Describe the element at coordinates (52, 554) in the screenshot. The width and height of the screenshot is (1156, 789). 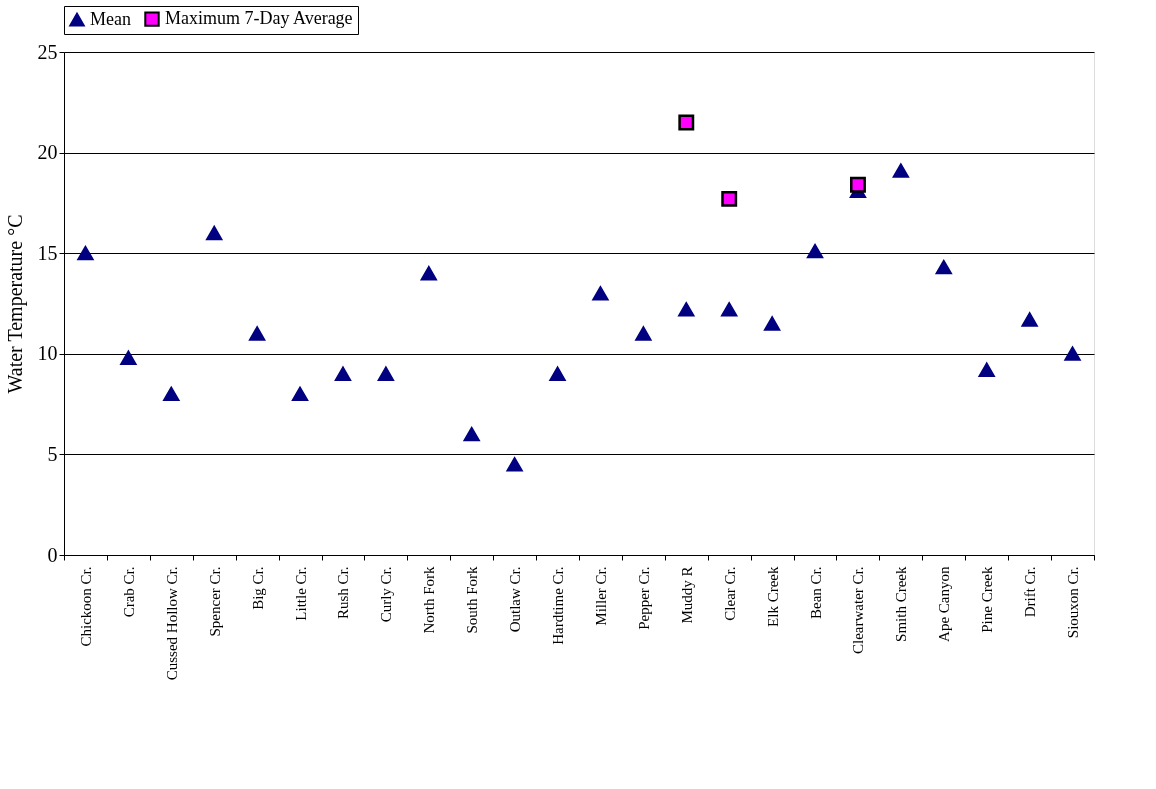
I see `y-tick-label: 0` at that location.